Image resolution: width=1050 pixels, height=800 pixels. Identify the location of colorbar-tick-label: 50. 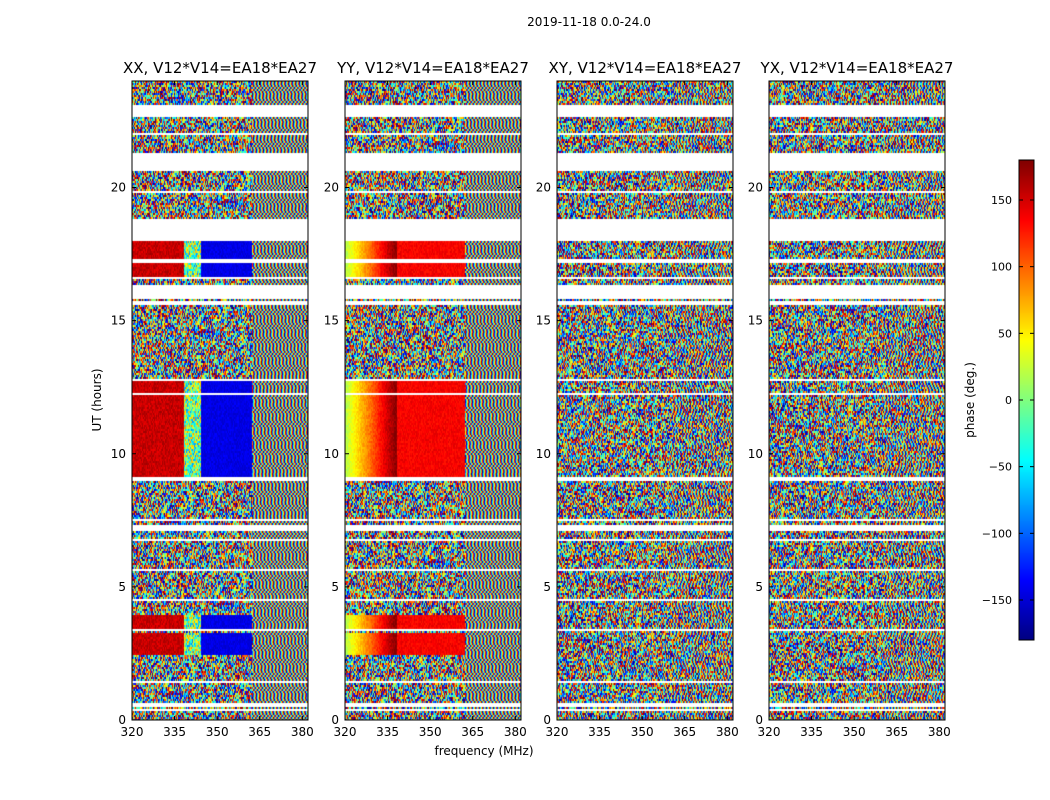
(1005, 333).